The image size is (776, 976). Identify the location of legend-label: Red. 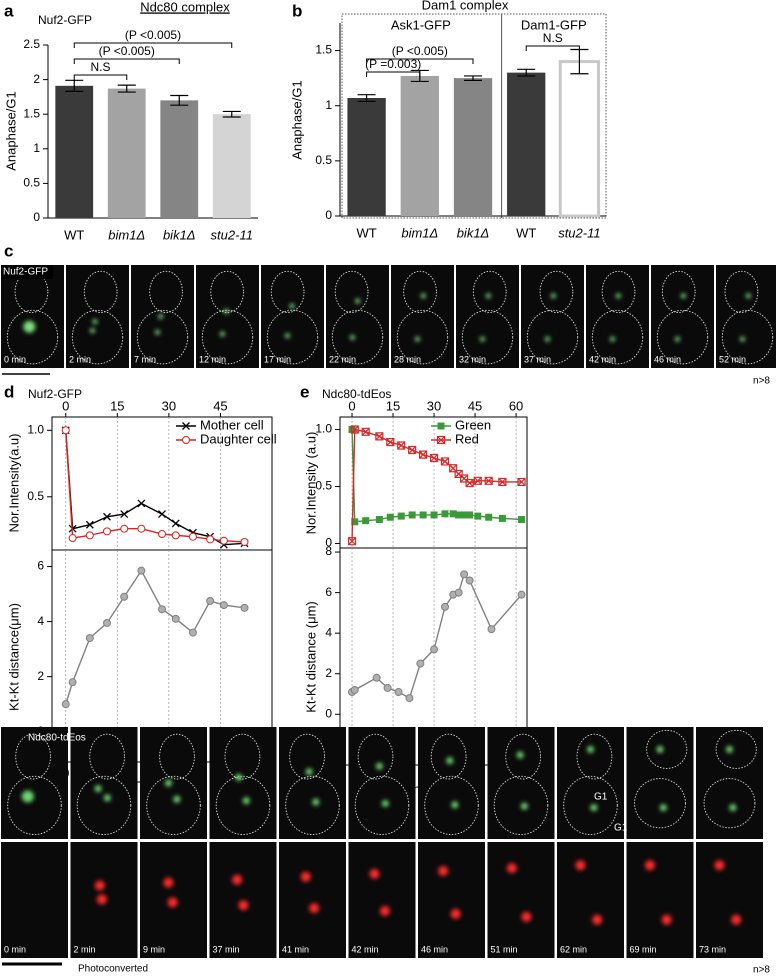
(467, 438).